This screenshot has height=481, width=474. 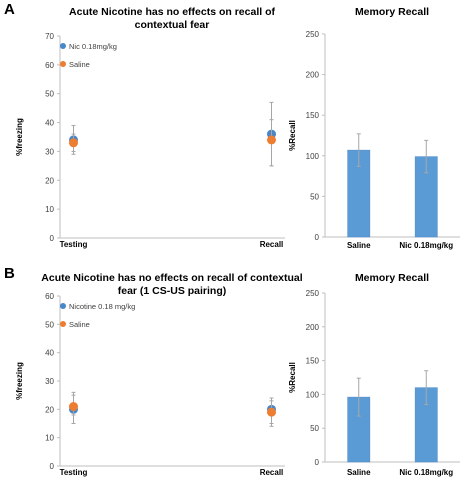 I want to click on legend-label: Nicotine 0.18 mg/kg, so click(x=102, y=306).